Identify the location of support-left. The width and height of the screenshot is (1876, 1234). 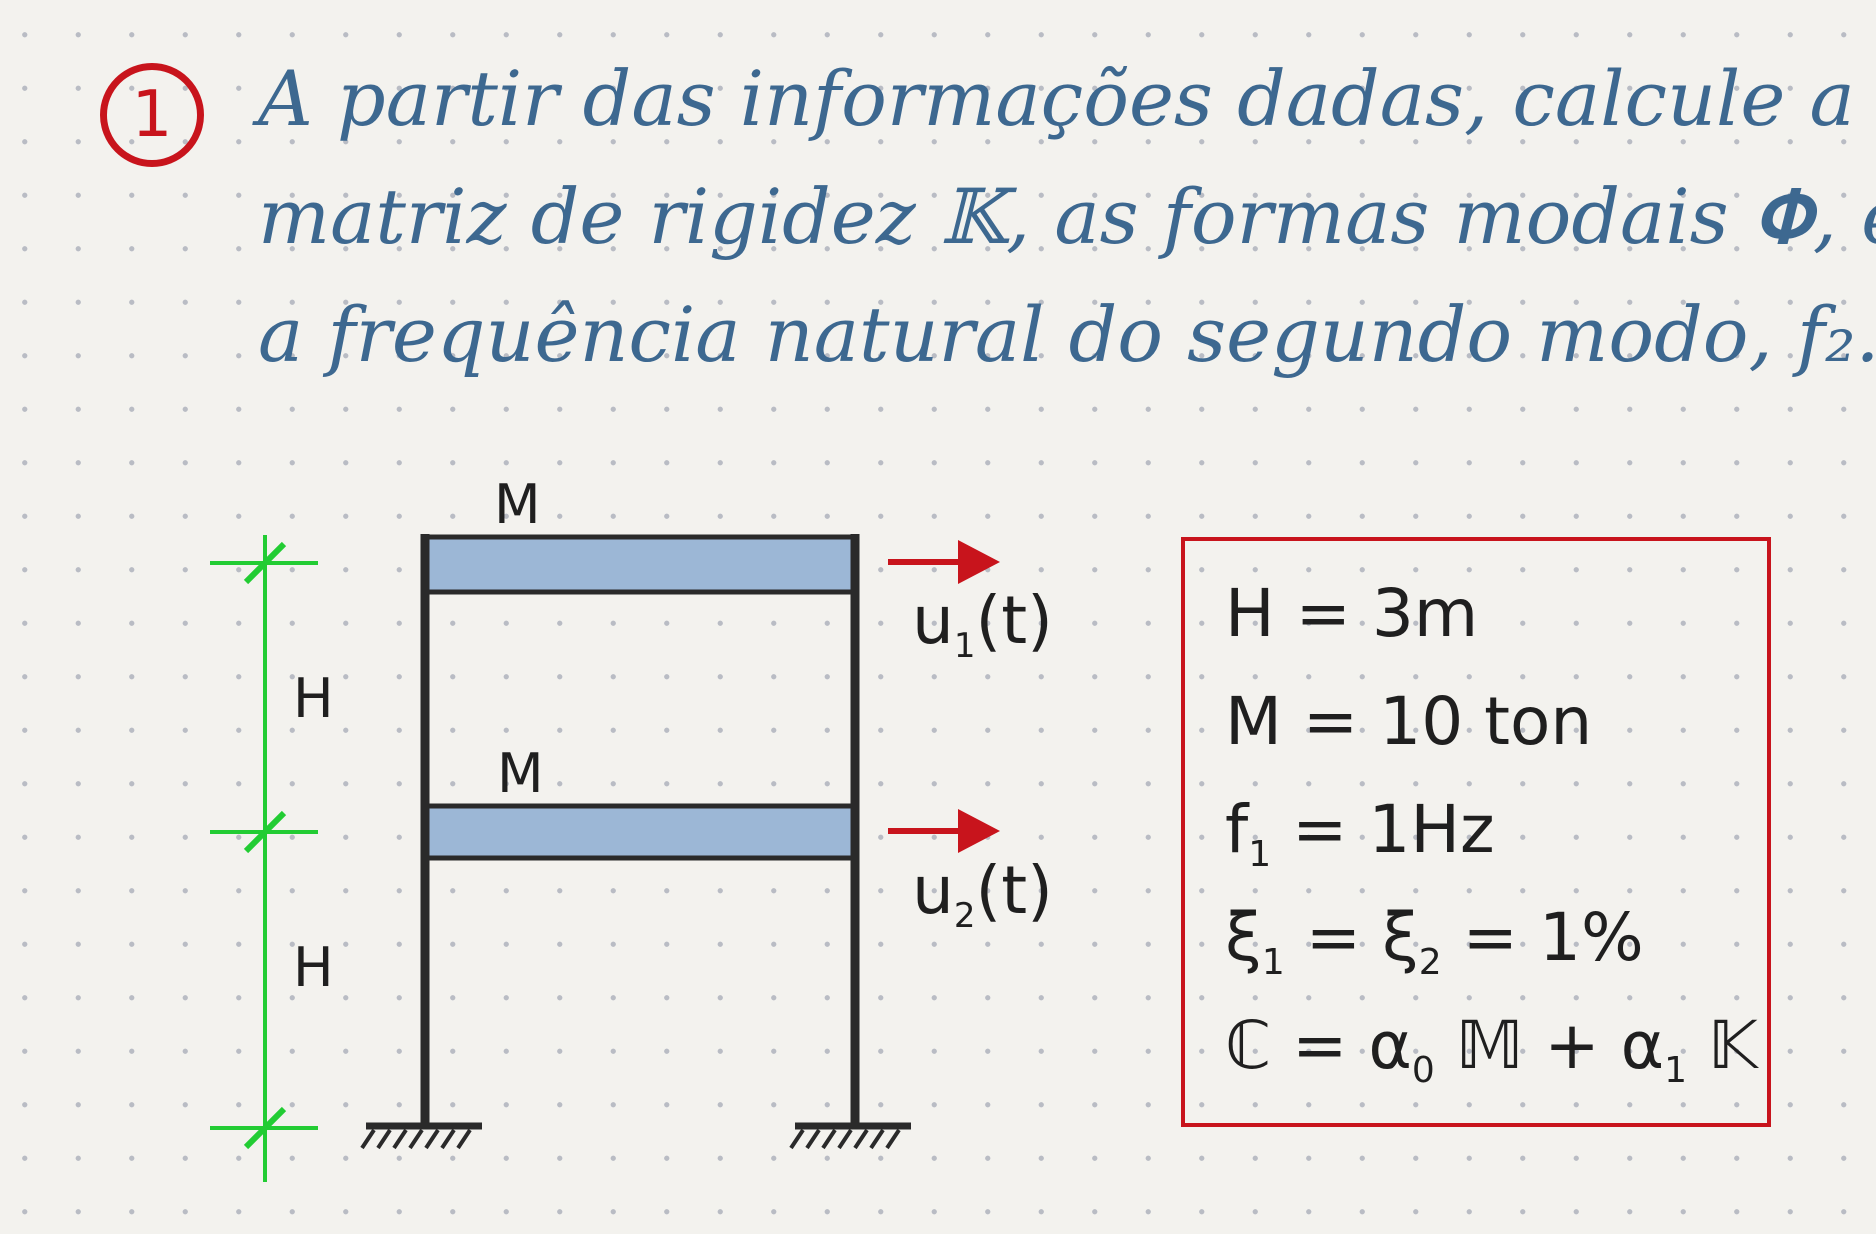
(421, 1136).